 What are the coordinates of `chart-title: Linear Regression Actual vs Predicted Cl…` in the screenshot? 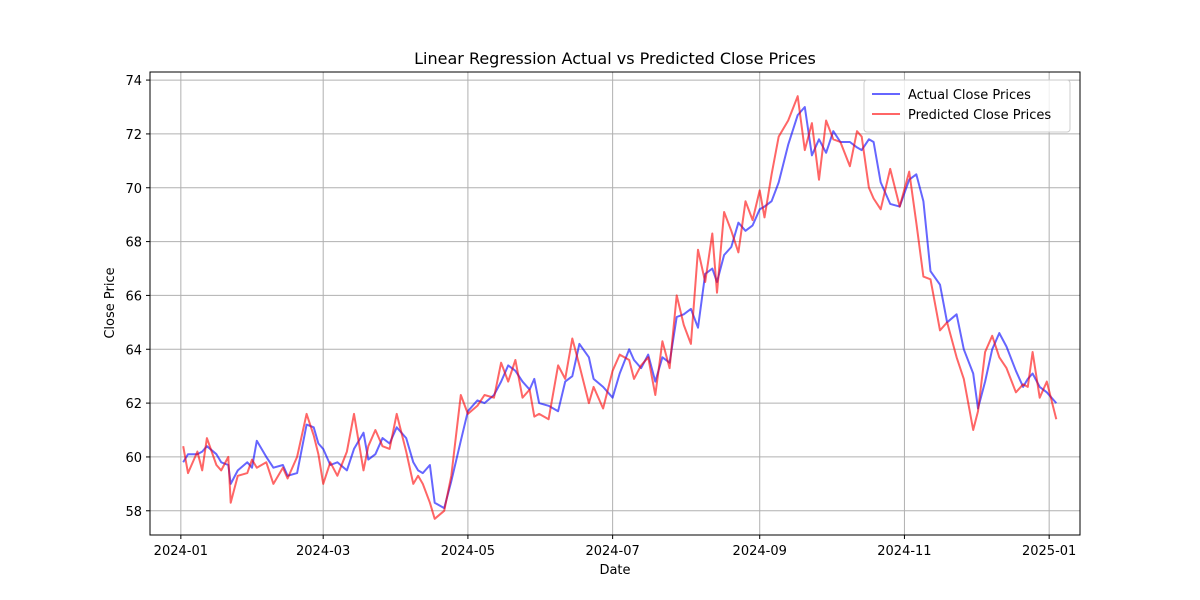 It's located at (615, 58).